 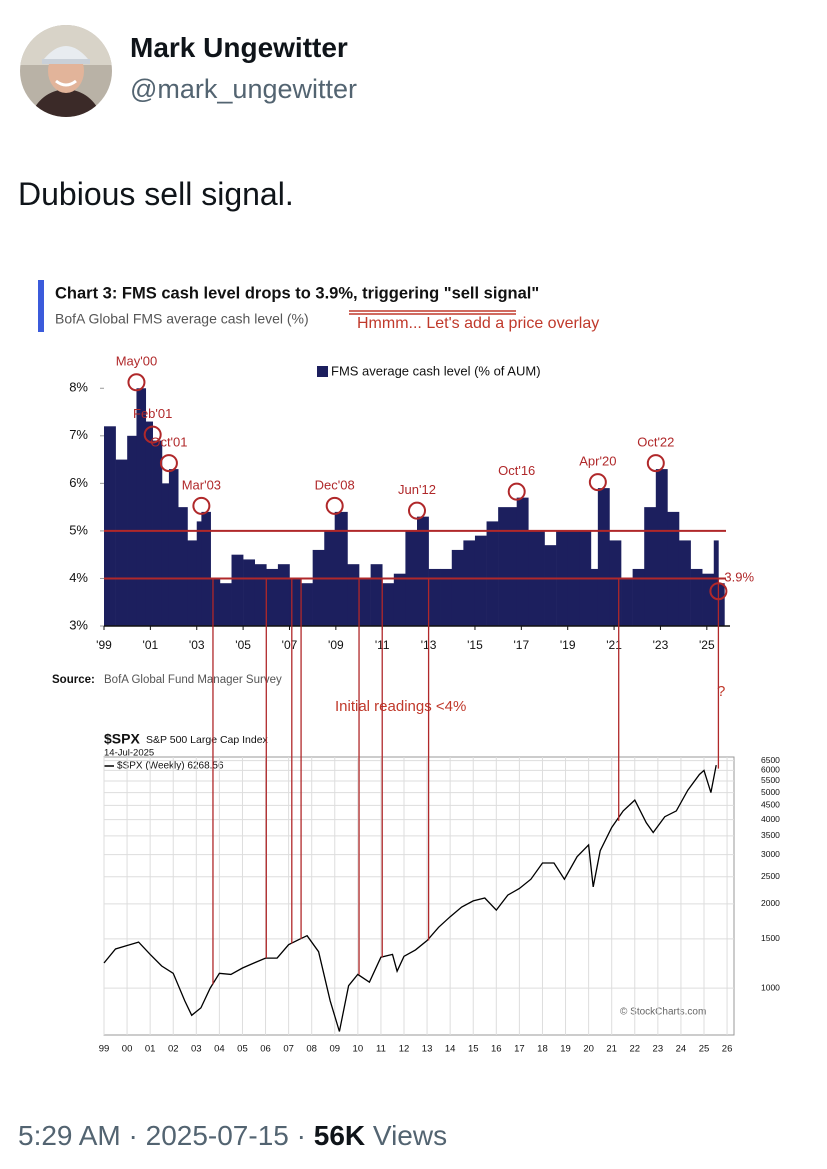 I want to click on user-handle: @mark_ungewitter, so click(x=243, y=89).